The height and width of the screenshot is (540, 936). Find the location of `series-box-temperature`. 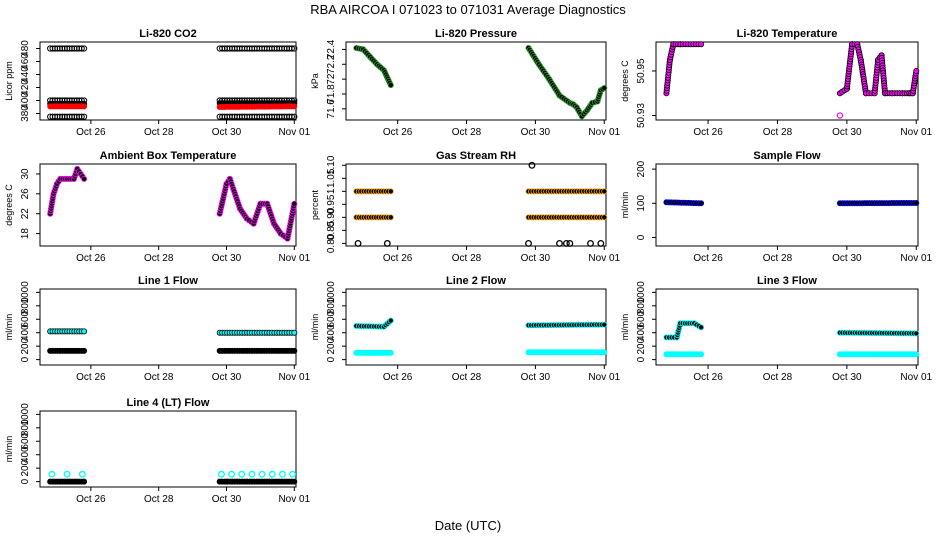

series-box-temperature is located at coordinates (172, 203).